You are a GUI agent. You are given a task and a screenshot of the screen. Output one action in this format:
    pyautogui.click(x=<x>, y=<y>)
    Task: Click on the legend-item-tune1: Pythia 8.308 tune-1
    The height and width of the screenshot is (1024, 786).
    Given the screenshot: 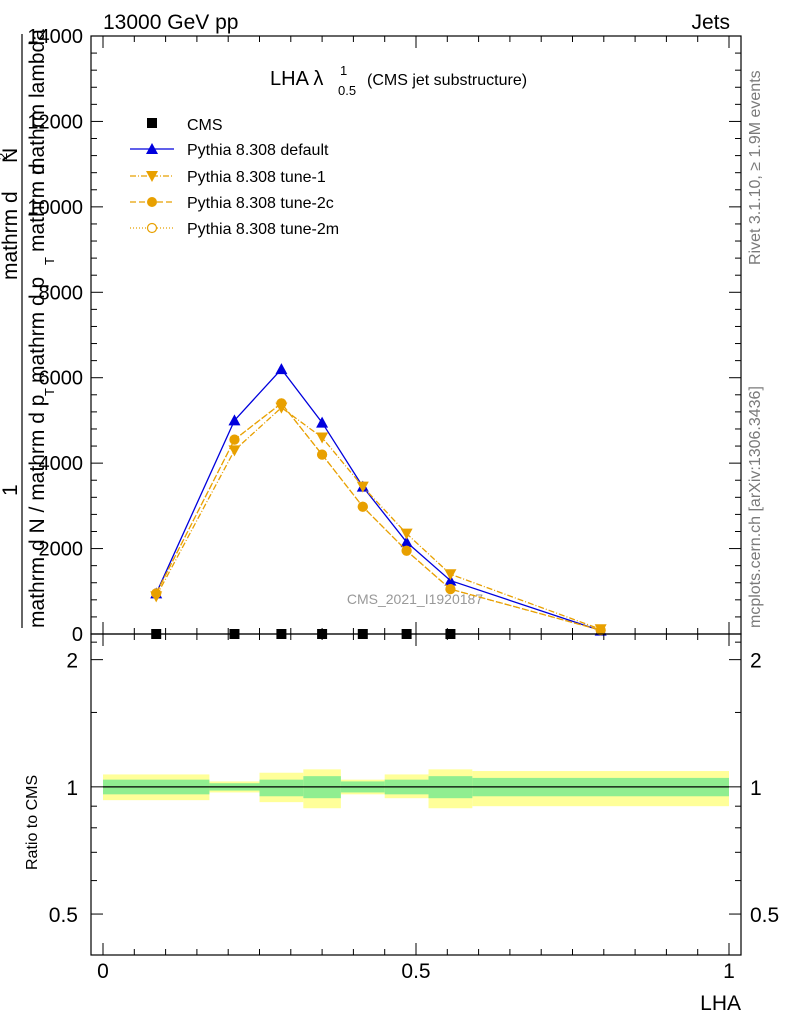 What is the action you would take?
    pyautogui.click(x=228, y=177)
    